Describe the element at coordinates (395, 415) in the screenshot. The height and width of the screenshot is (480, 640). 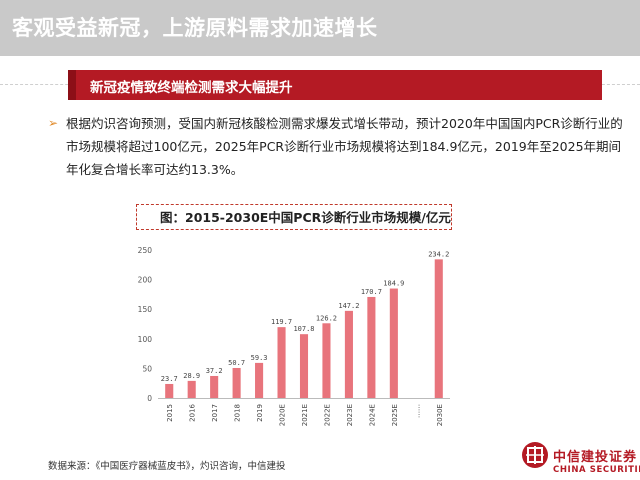
I see `x-tick-label: 2025E` at that location.